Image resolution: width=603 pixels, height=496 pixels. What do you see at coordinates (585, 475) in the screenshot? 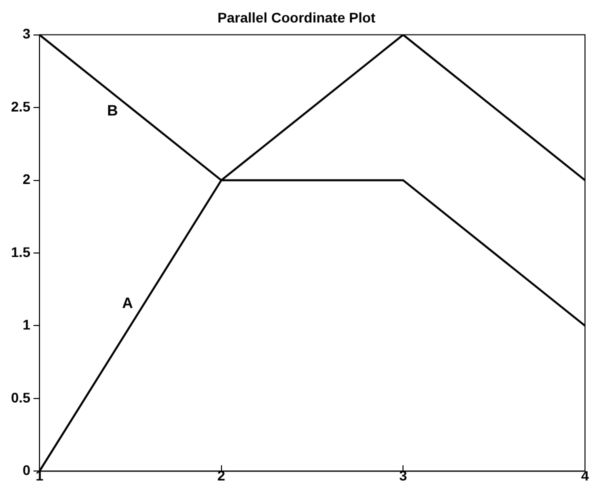
I see `x-tick-label: 4` at bounding box center [585, 475].